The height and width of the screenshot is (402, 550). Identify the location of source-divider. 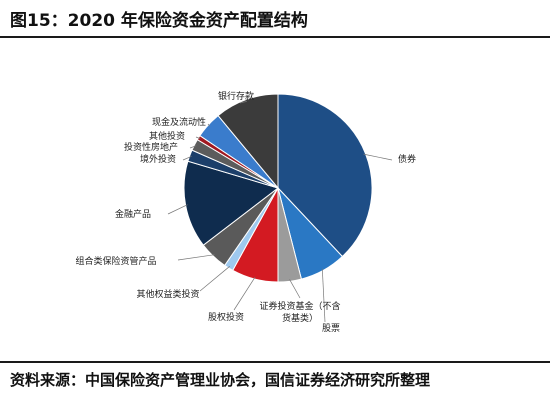
(275, 362).